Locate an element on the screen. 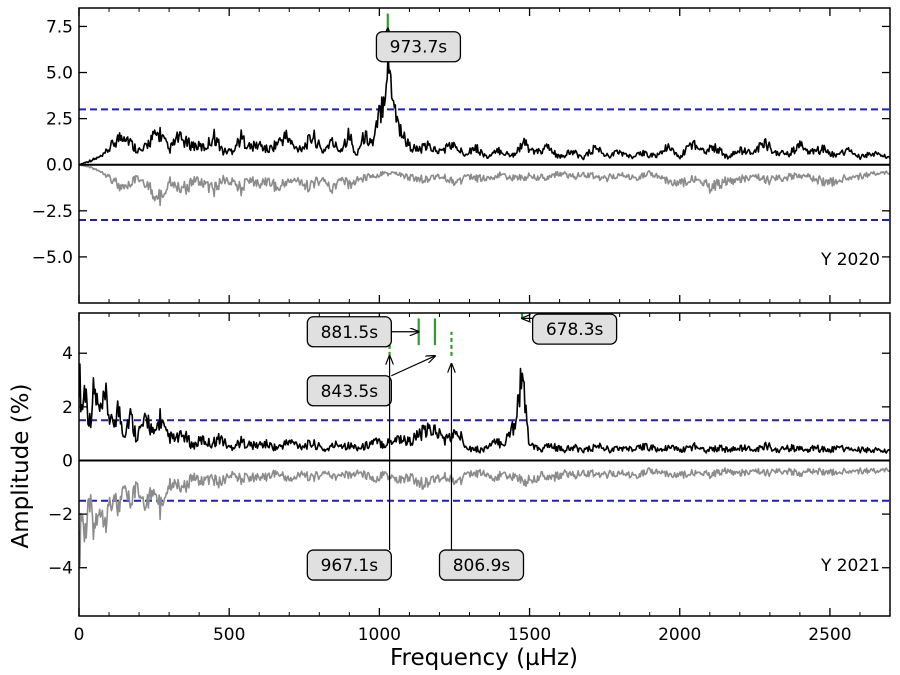  panel-bottom-ytick-label-1: 2 is located at coordinates (67, 408).